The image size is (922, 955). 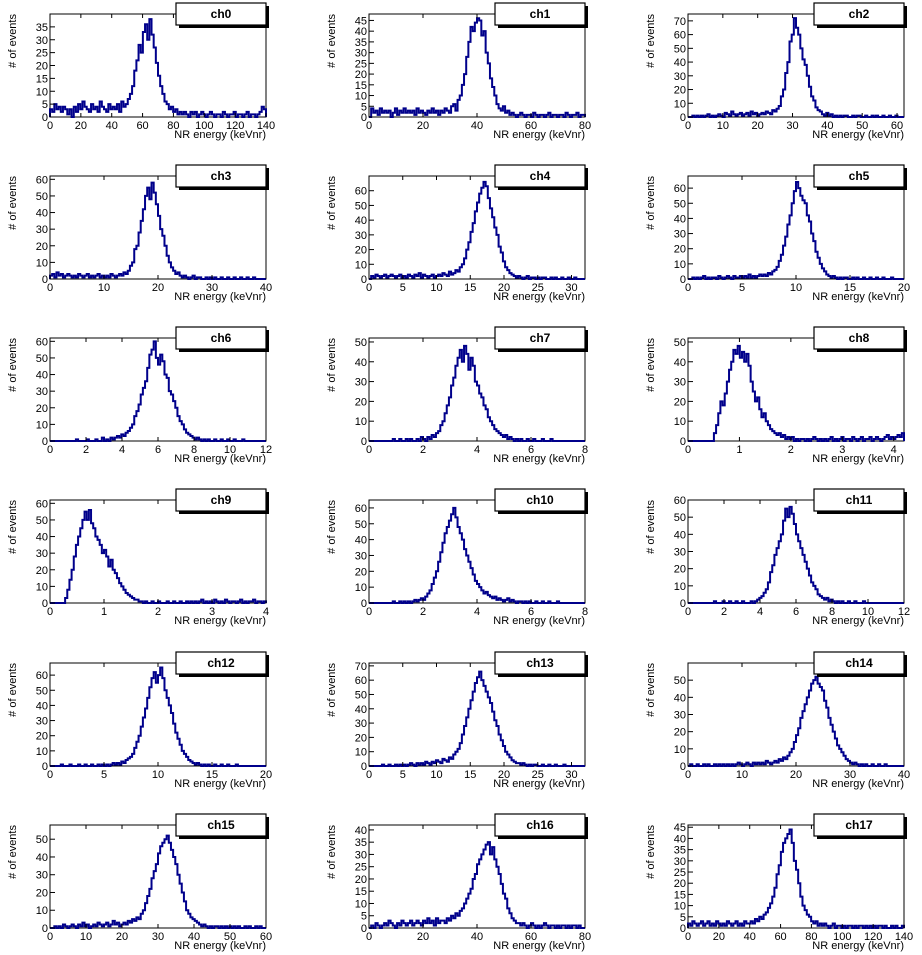 I want to click on chart-title: ch0, so click(x=221, y=14).